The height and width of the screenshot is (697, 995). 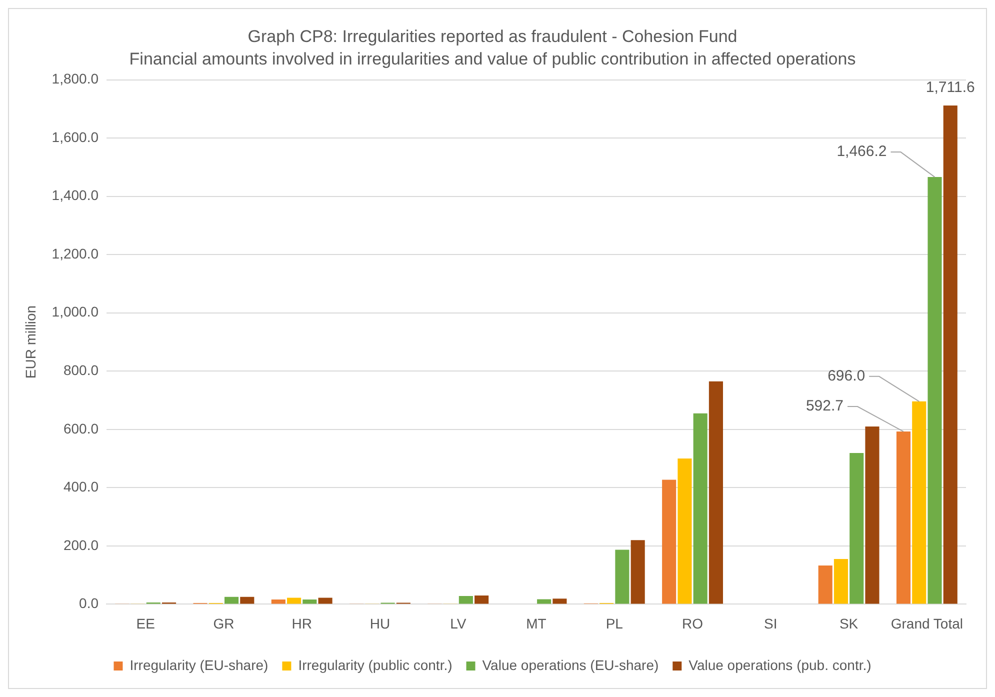 I want to click on data-label: 592.7, so click(x=825, y=406).